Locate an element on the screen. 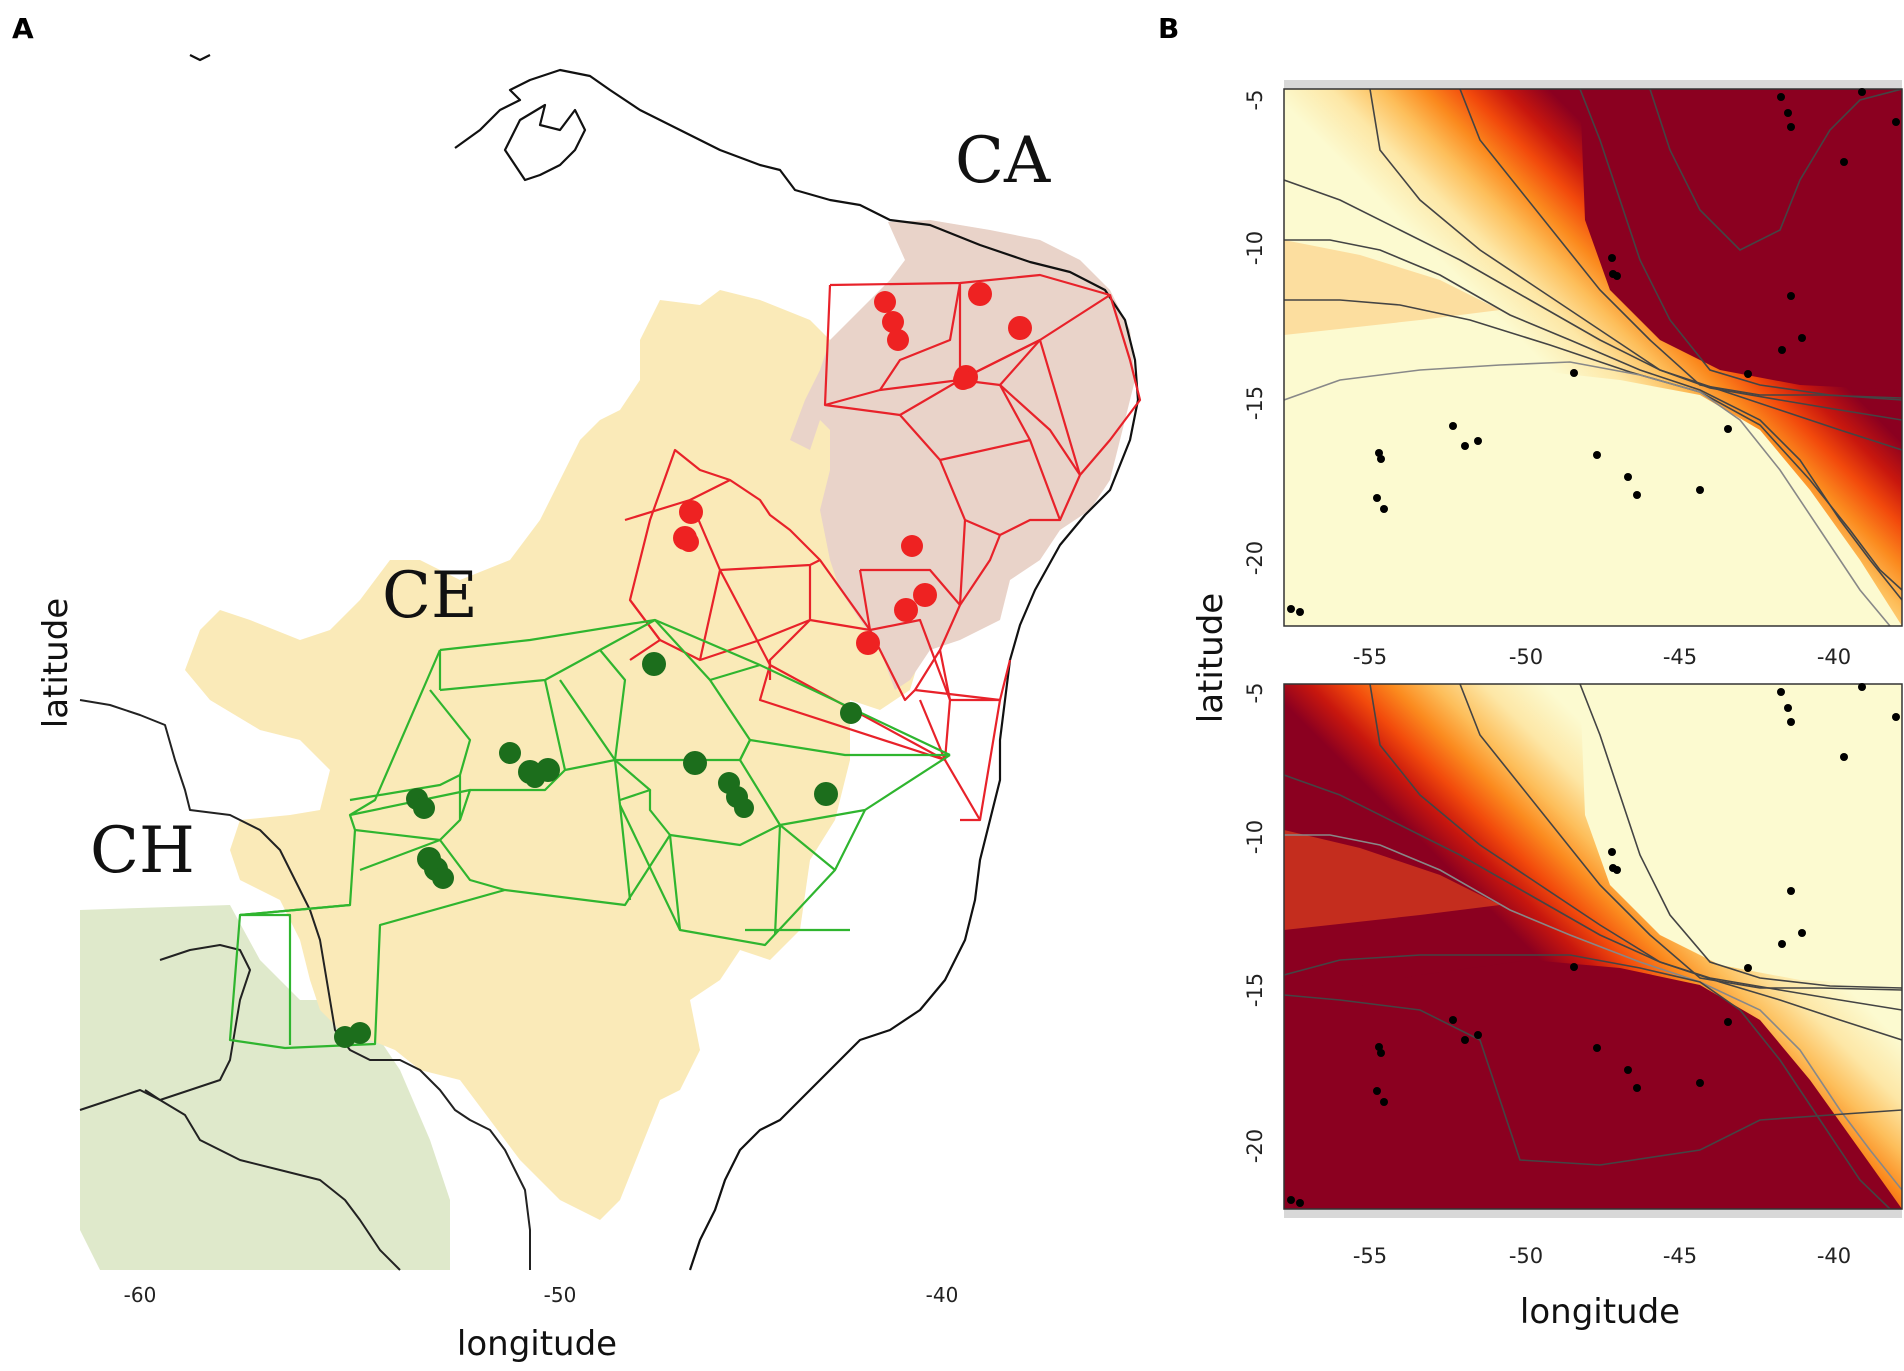 The image size is (1904, 1371). heatmap-bottom: -5 -10 -15 -20 -55 -50 -45 -40 is located at coordinates (1573, 975).